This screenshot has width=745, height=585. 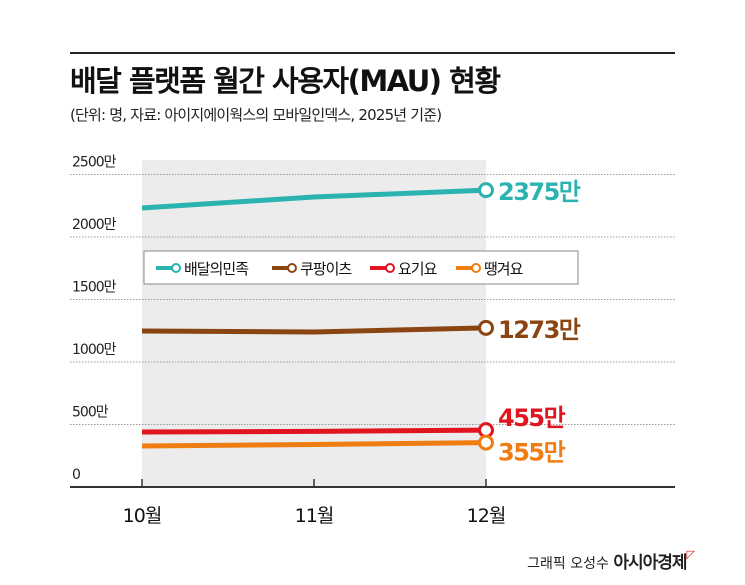 What do you see at coordinates (76, 475) in the screenshot?
I see `y-tick-label: 0` at bounding box center [76, 475].